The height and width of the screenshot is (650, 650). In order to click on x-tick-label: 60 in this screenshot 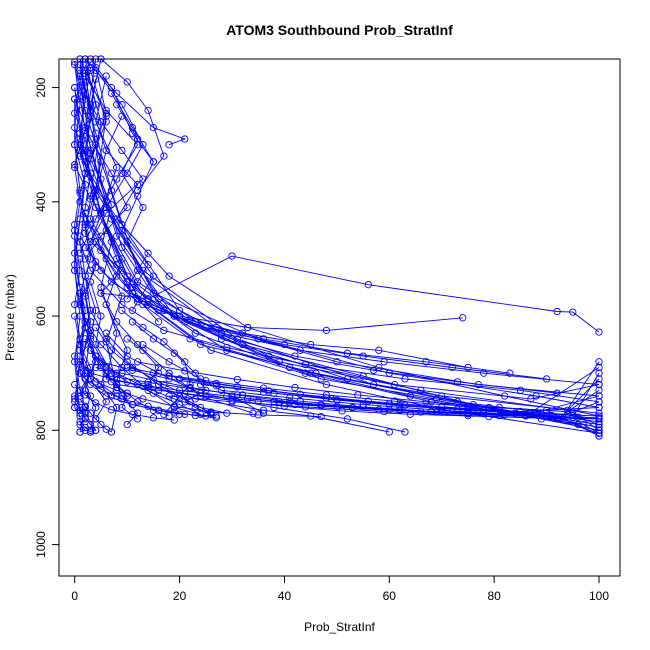, I will do `click(390, 596)`.